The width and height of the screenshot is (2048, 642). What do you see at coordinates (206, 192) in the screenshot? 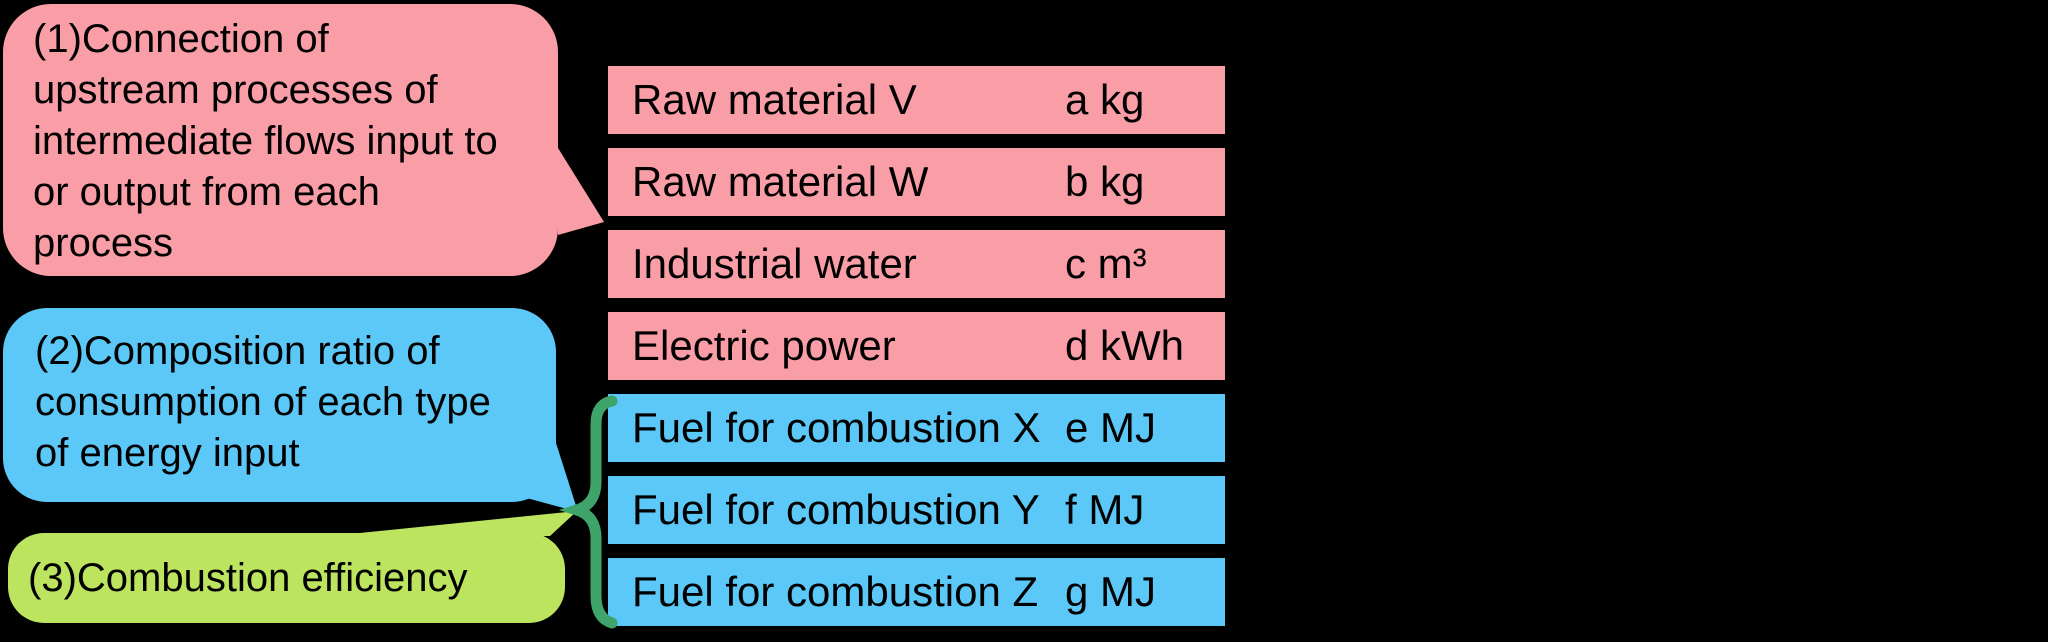
I see `callout-1-line: or output from each` at bounding box center [206, 192].